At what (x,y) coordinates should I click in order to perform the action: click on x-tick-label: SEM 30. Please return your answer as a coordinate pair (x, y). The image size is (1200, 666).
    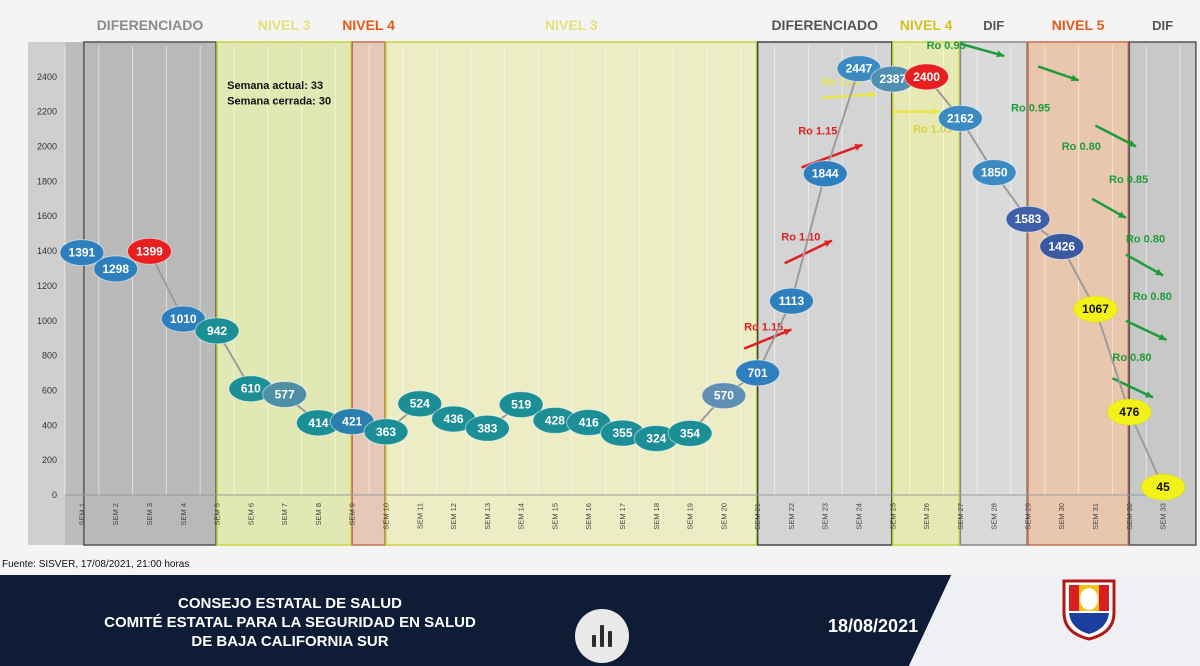
    Looking at the image, I should click on (1061, 516).